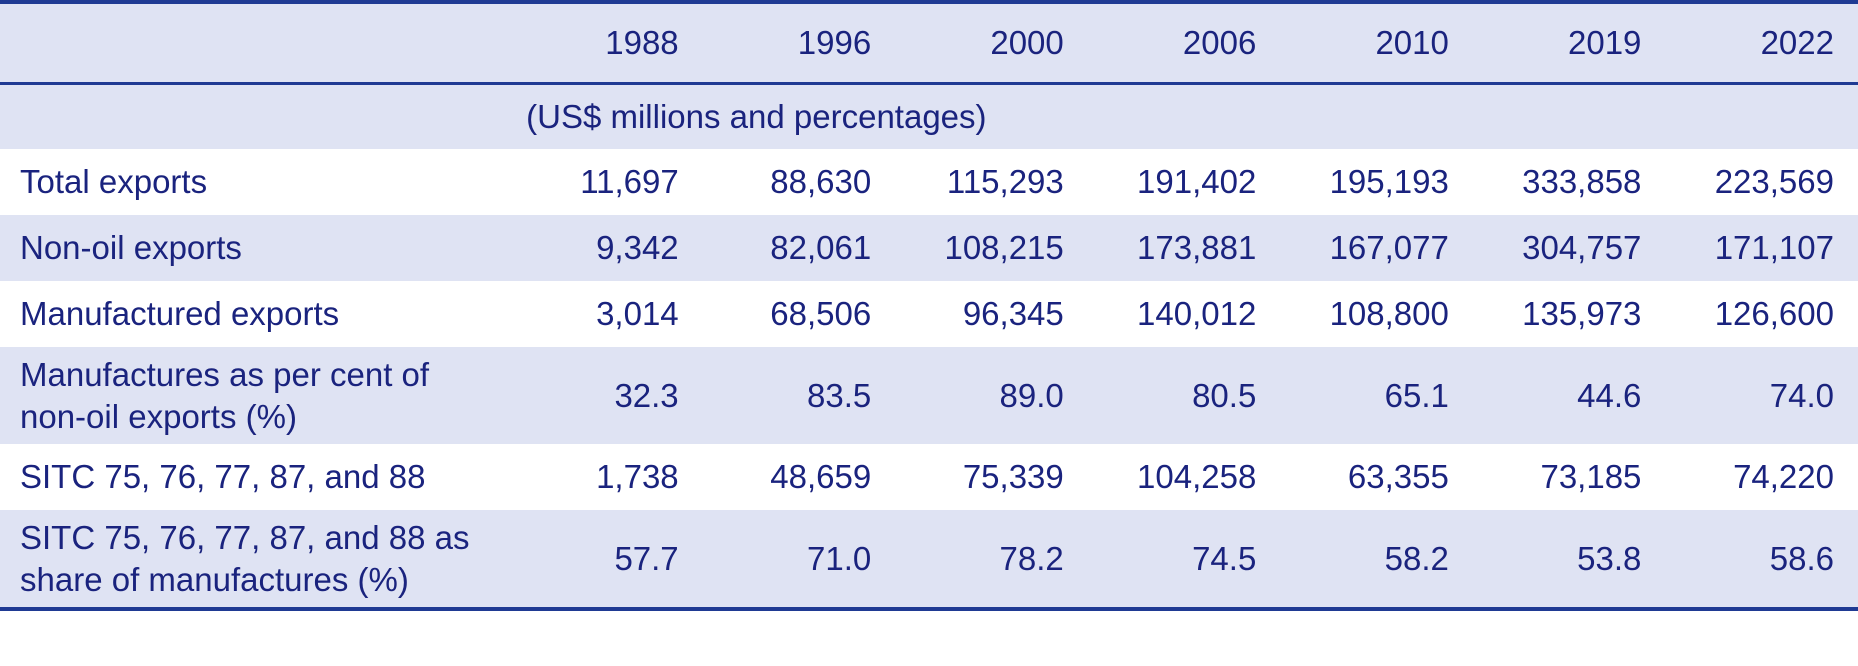  Describe the element at coordinates (1591, 477) in the screenshot. I see `table-cell: 73,185` at that location.